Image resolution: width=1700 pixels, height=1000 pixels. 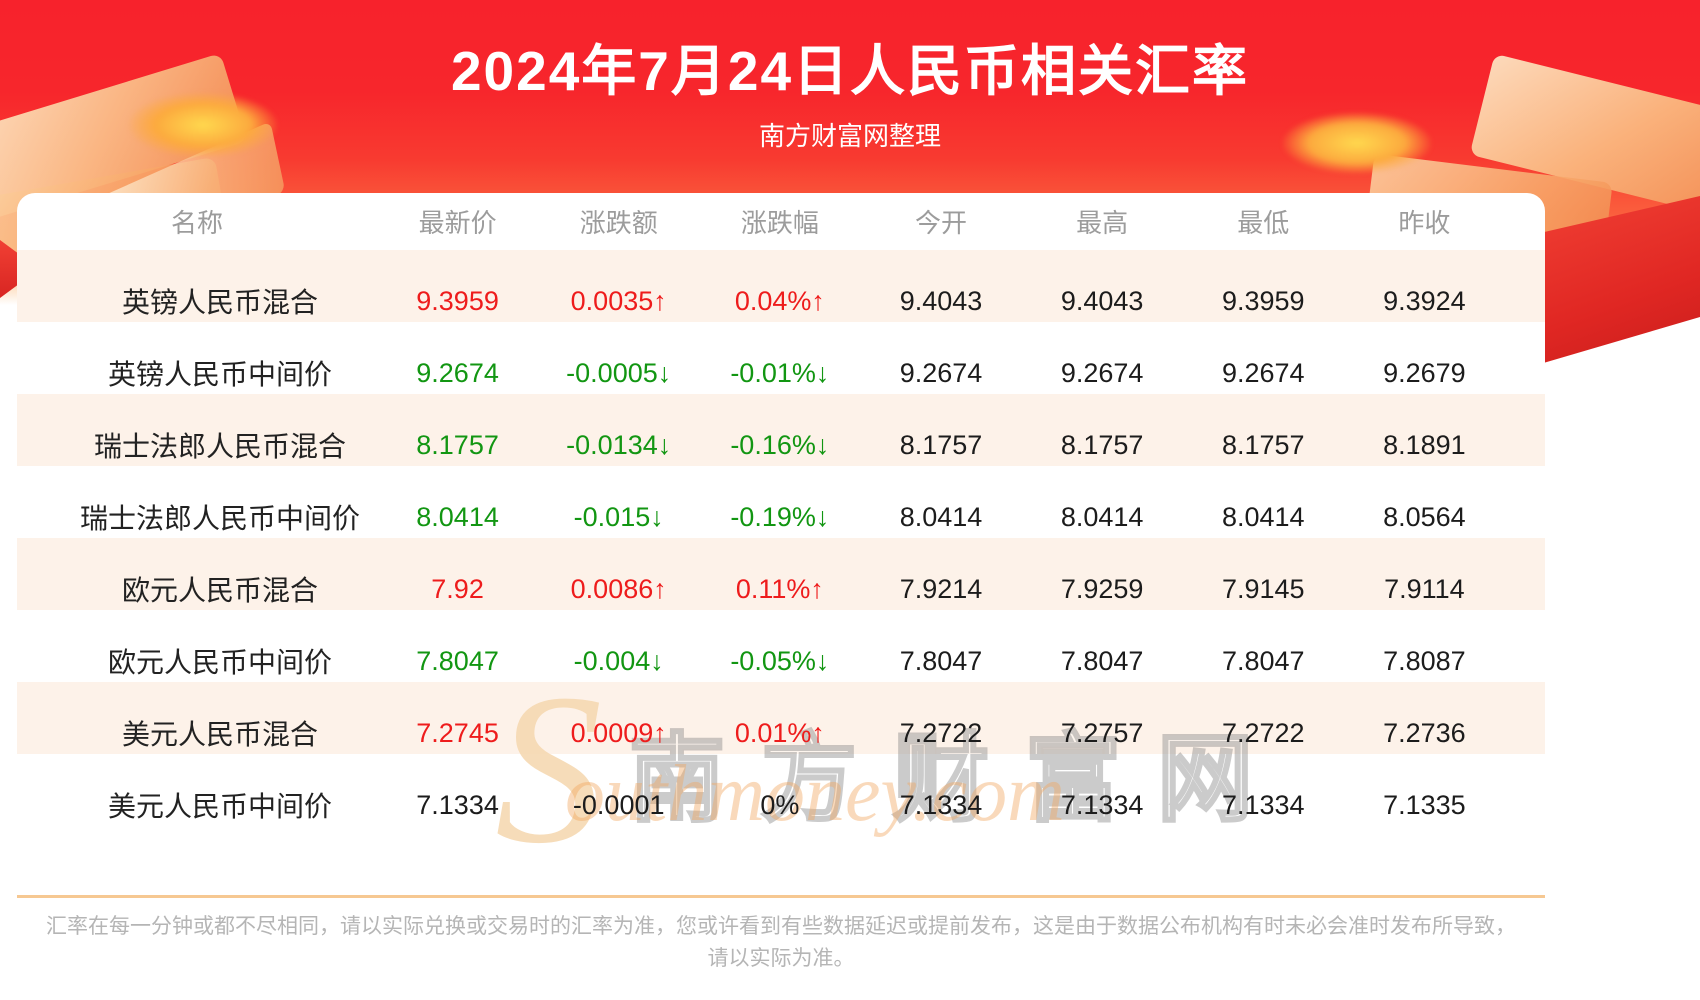 What do you see at coordinates (457, 223) in the screenshot?
I see `column-header-latest: 最新价` at bounding box center [457, 223].